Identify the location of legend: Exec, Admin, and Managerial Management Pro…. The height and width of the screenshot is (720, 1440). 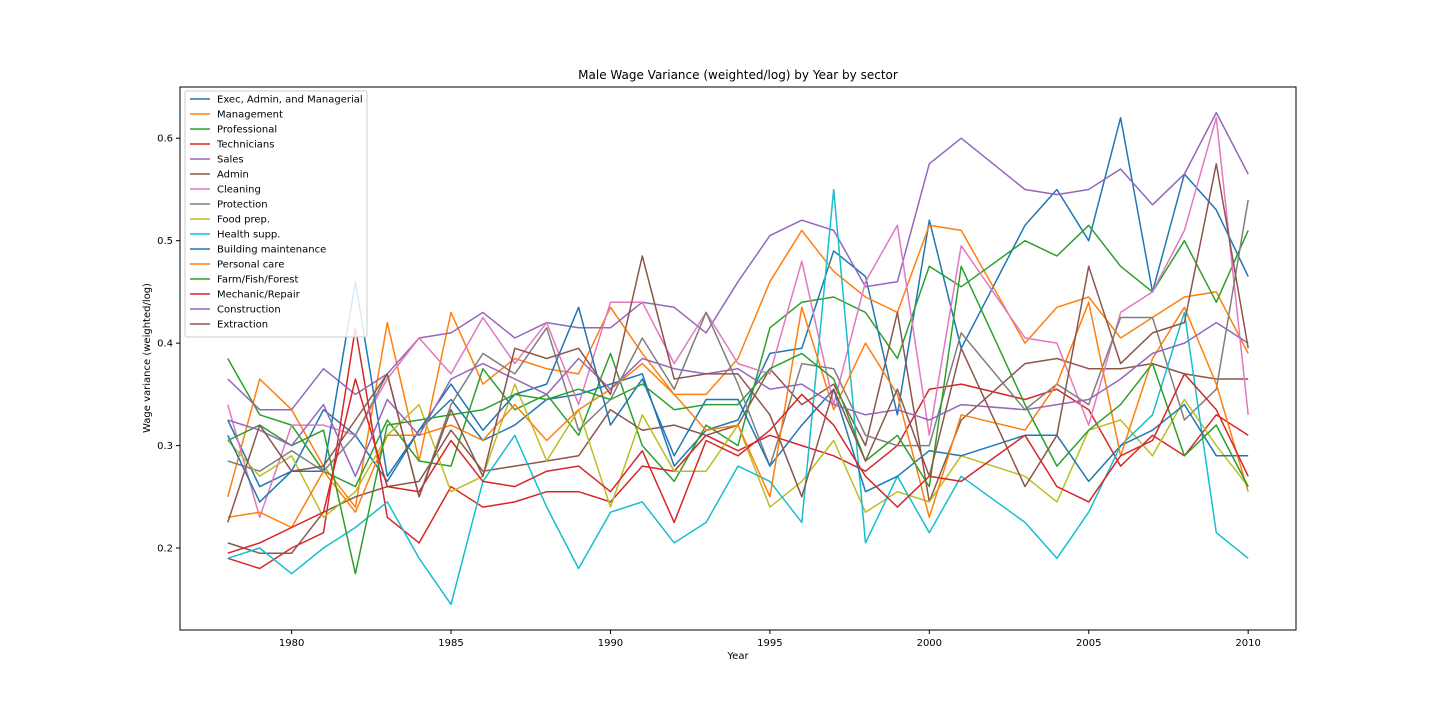
(276, 214).